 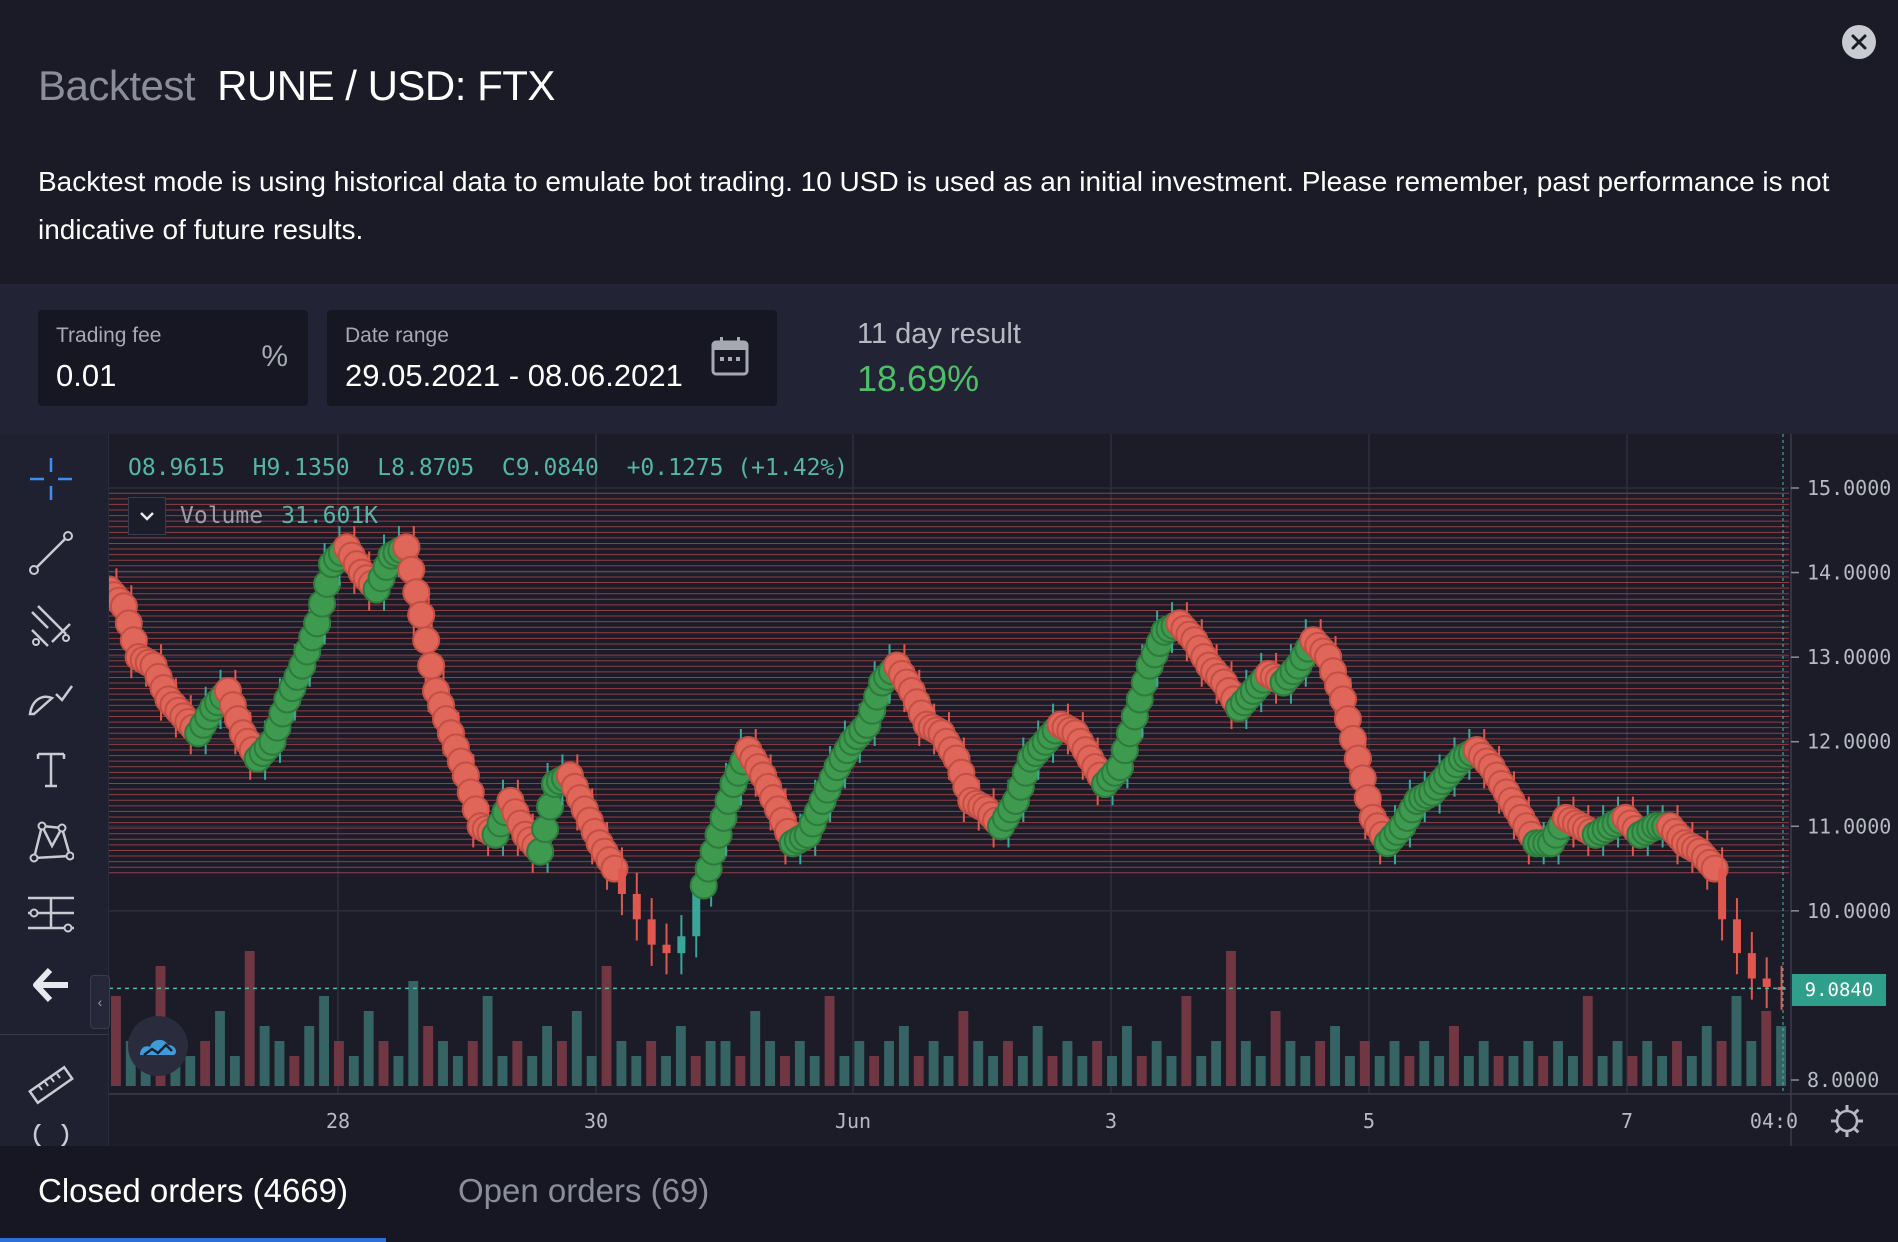 I want to click on ohlc-open: O8.9615, so click(x=176, y=468).